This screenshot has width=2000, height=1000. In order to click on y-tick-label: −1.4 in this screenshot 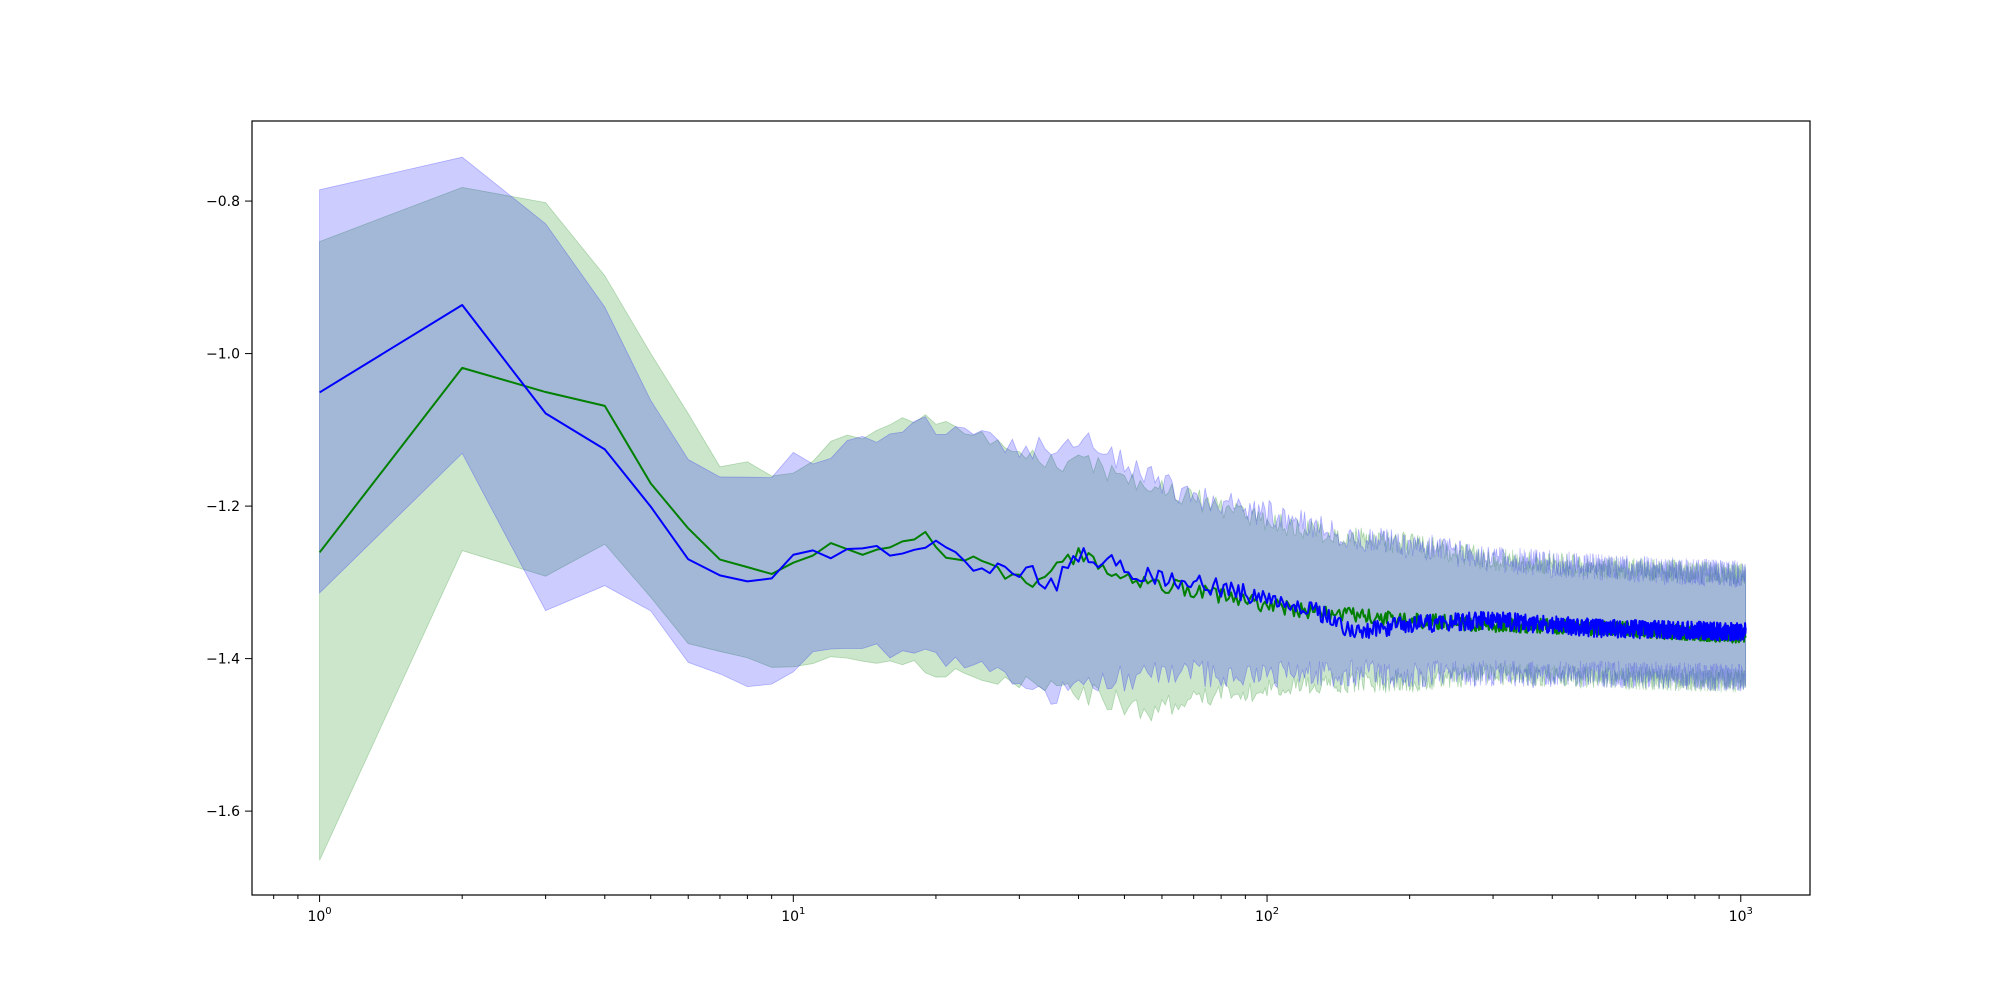, I will do `click(223, 660)`.